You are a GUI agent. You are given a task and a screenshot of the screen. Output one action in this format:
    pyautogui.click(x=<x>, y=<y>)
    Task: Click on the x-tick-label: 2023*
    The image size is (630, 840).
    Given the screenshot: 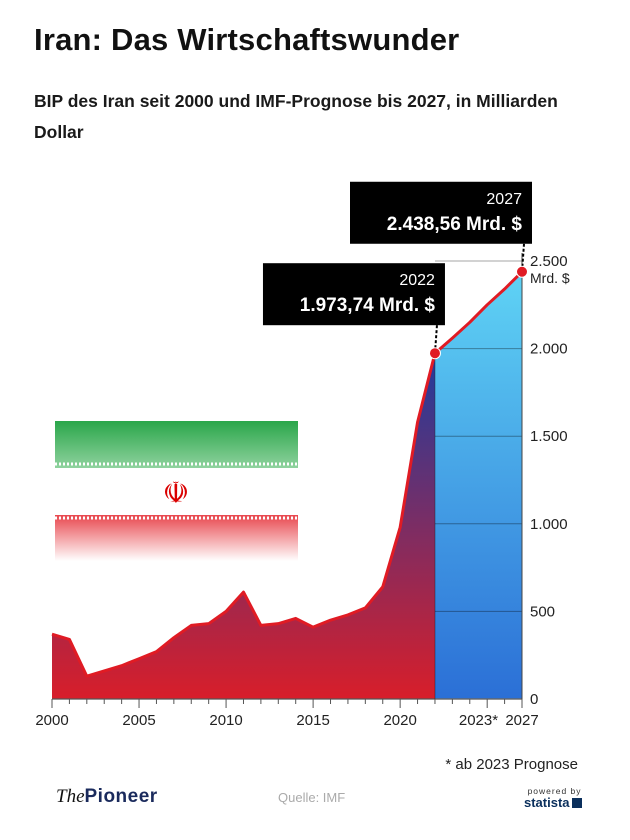 What is the action you would take?
    pyautogui.click(x=478, y=720)
    